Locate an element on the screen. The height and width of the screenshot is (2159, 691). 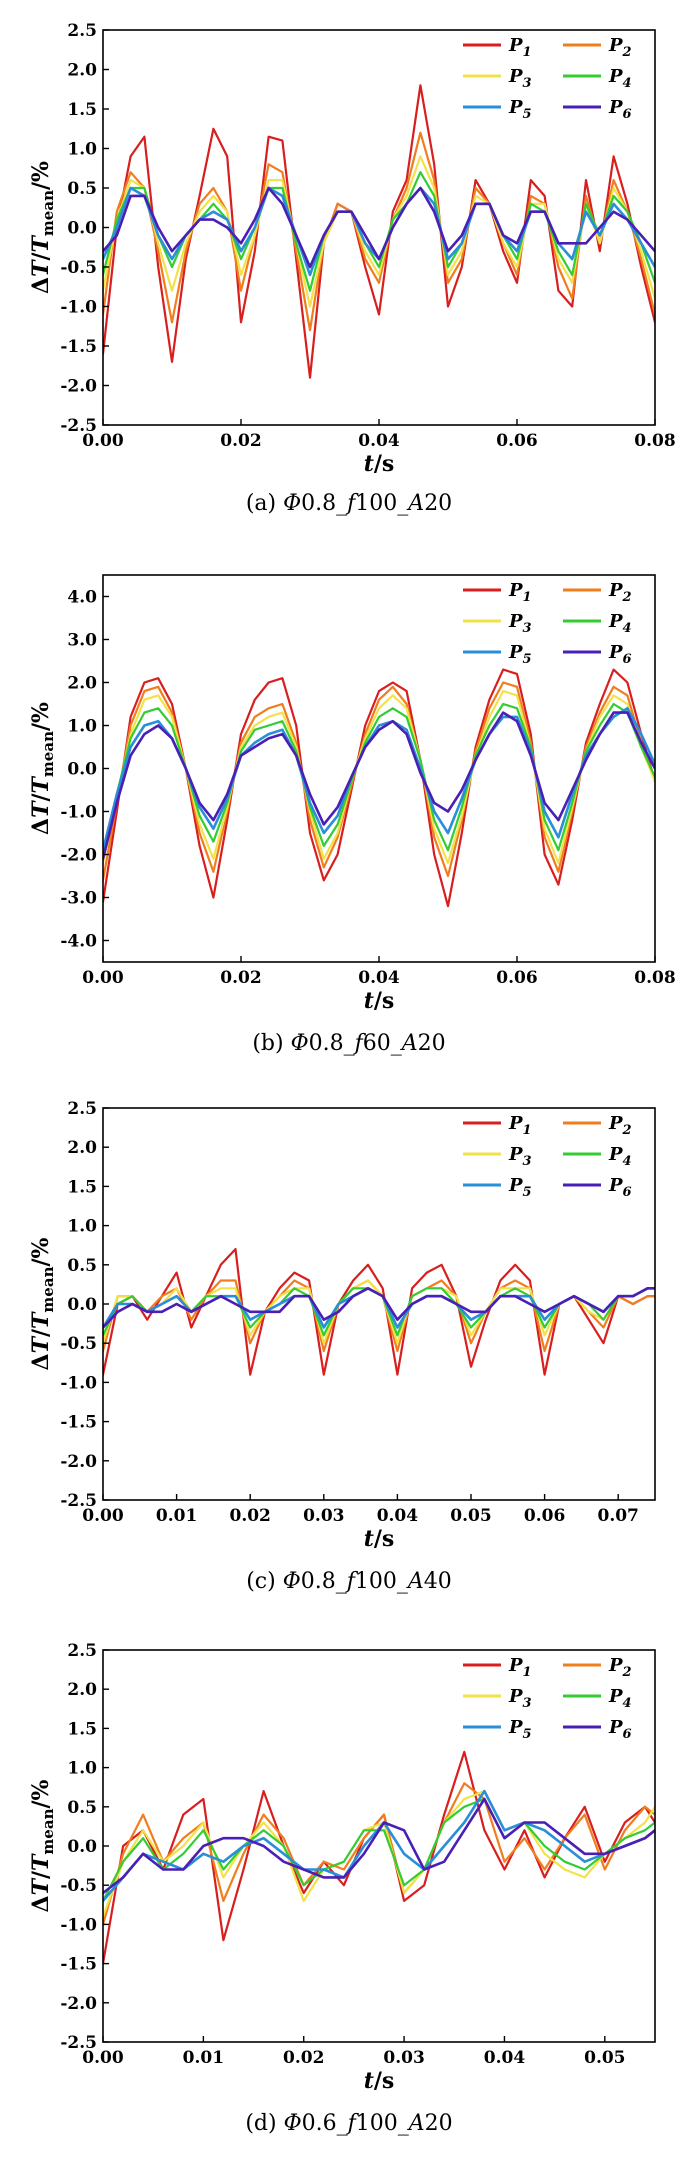
caption-amp: 40 is located at coordinates (438, 1581).